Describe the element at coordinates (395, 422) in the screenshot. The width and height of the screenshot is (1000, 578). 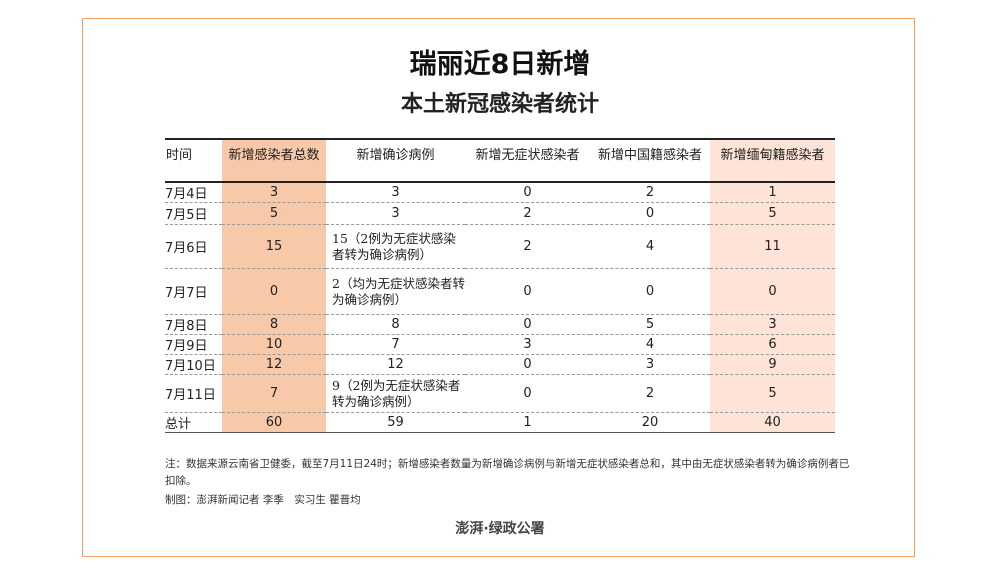
I see `table-cell: 59` at that location.